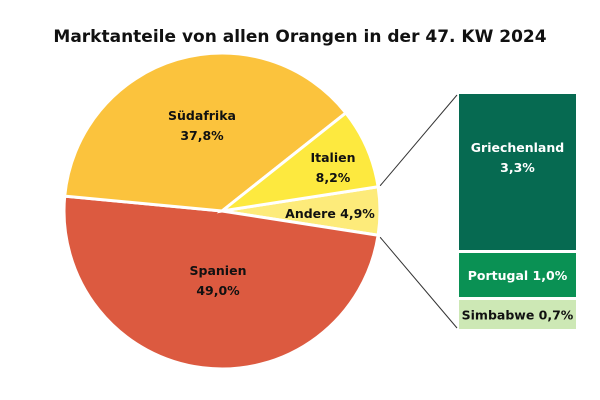  What do you see at coordinates (332, 157) in the screenshot?
I see `slice-name: Italien` at bounding box center [332, 157].